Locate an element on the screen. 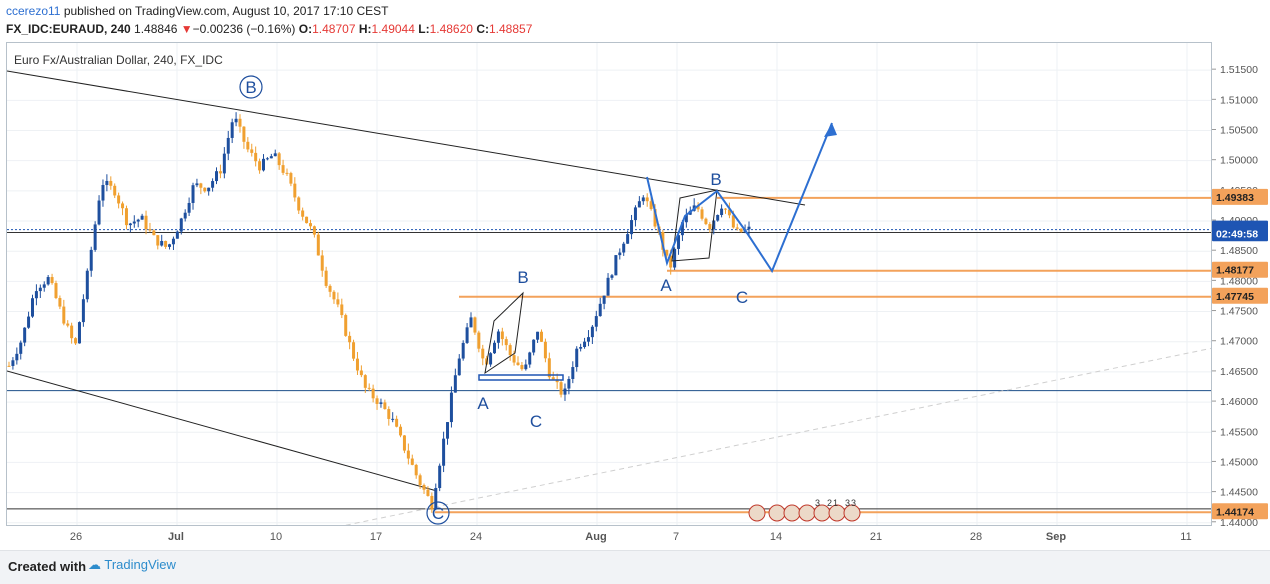 This screenshot has width=1270, height=584. event-count: 2 is located at coordinates (829, 503).